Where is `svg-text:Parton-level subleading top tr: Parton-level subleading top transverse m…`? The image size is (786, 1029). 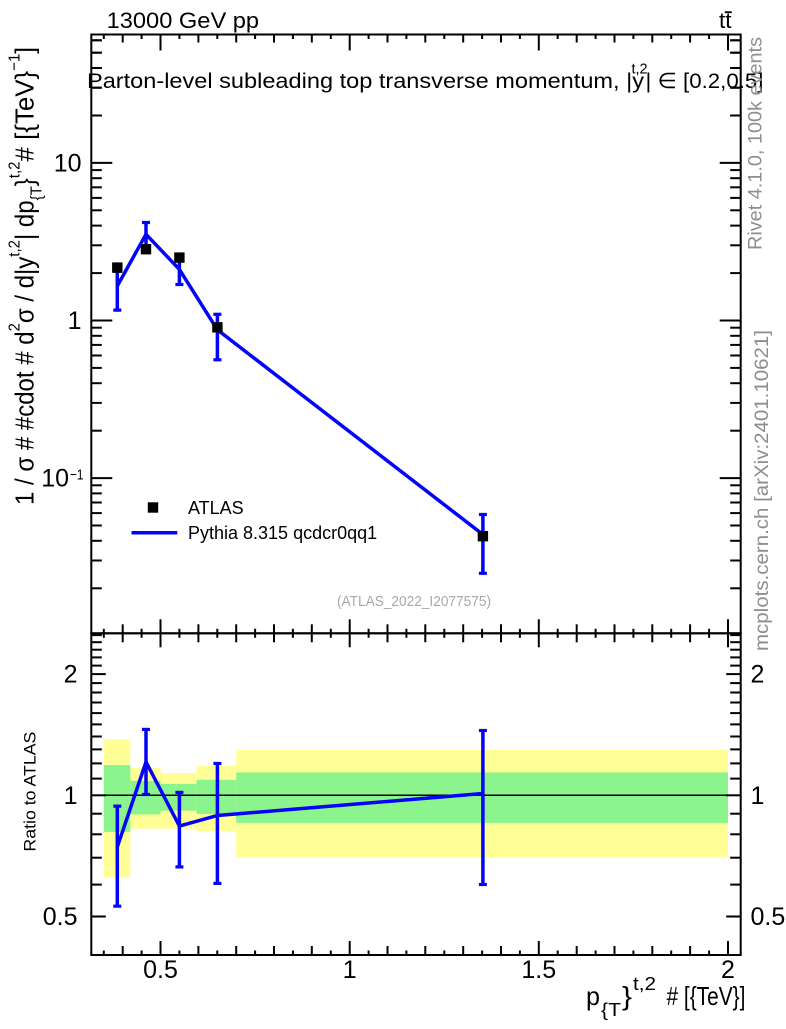 svg-text:Parton-level subleading top tr: Parton-level subleading top transverse m… is located at coordinates (365, 81).